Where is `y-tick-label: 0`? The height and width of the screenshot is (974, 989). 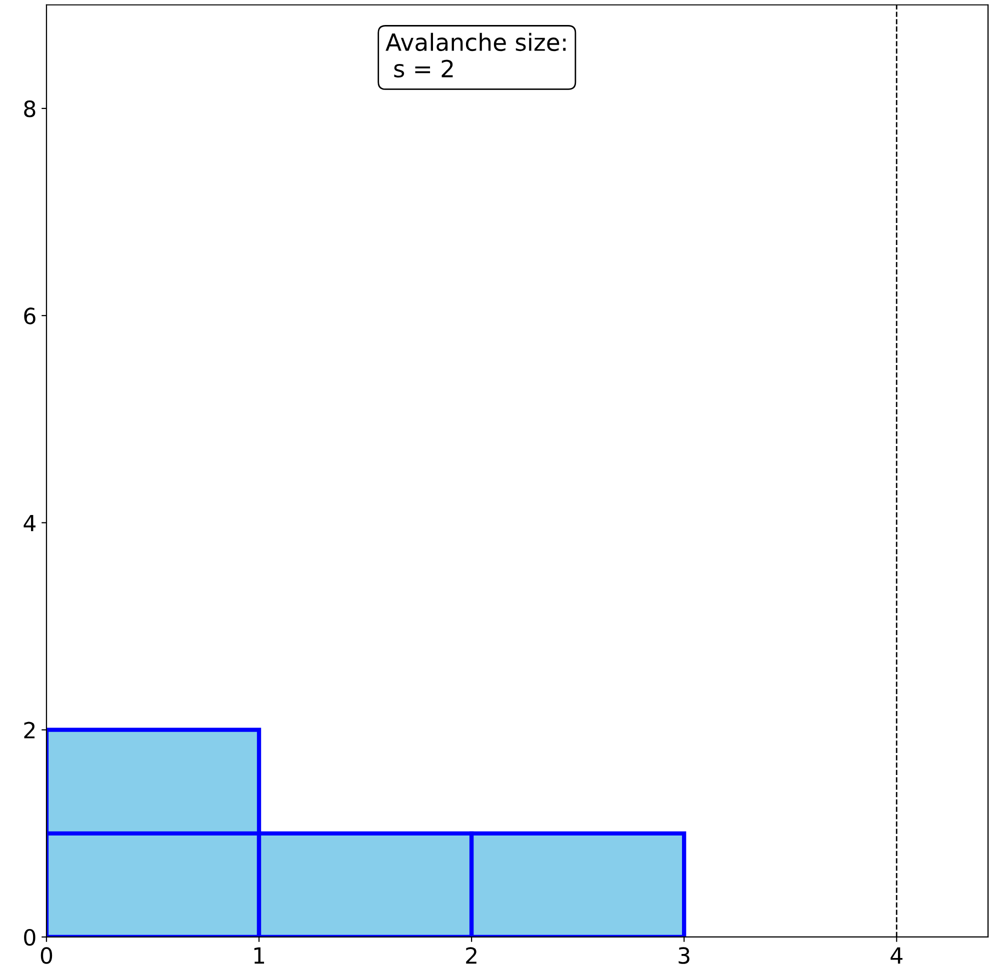 y-tick-label: 0 is located at coordinates (30, 937).